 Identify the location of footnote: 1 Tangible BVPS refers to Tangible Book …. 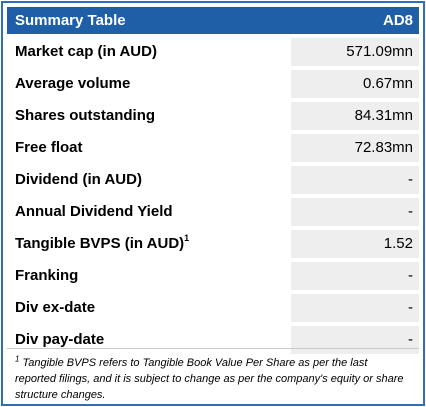
(213, 375).